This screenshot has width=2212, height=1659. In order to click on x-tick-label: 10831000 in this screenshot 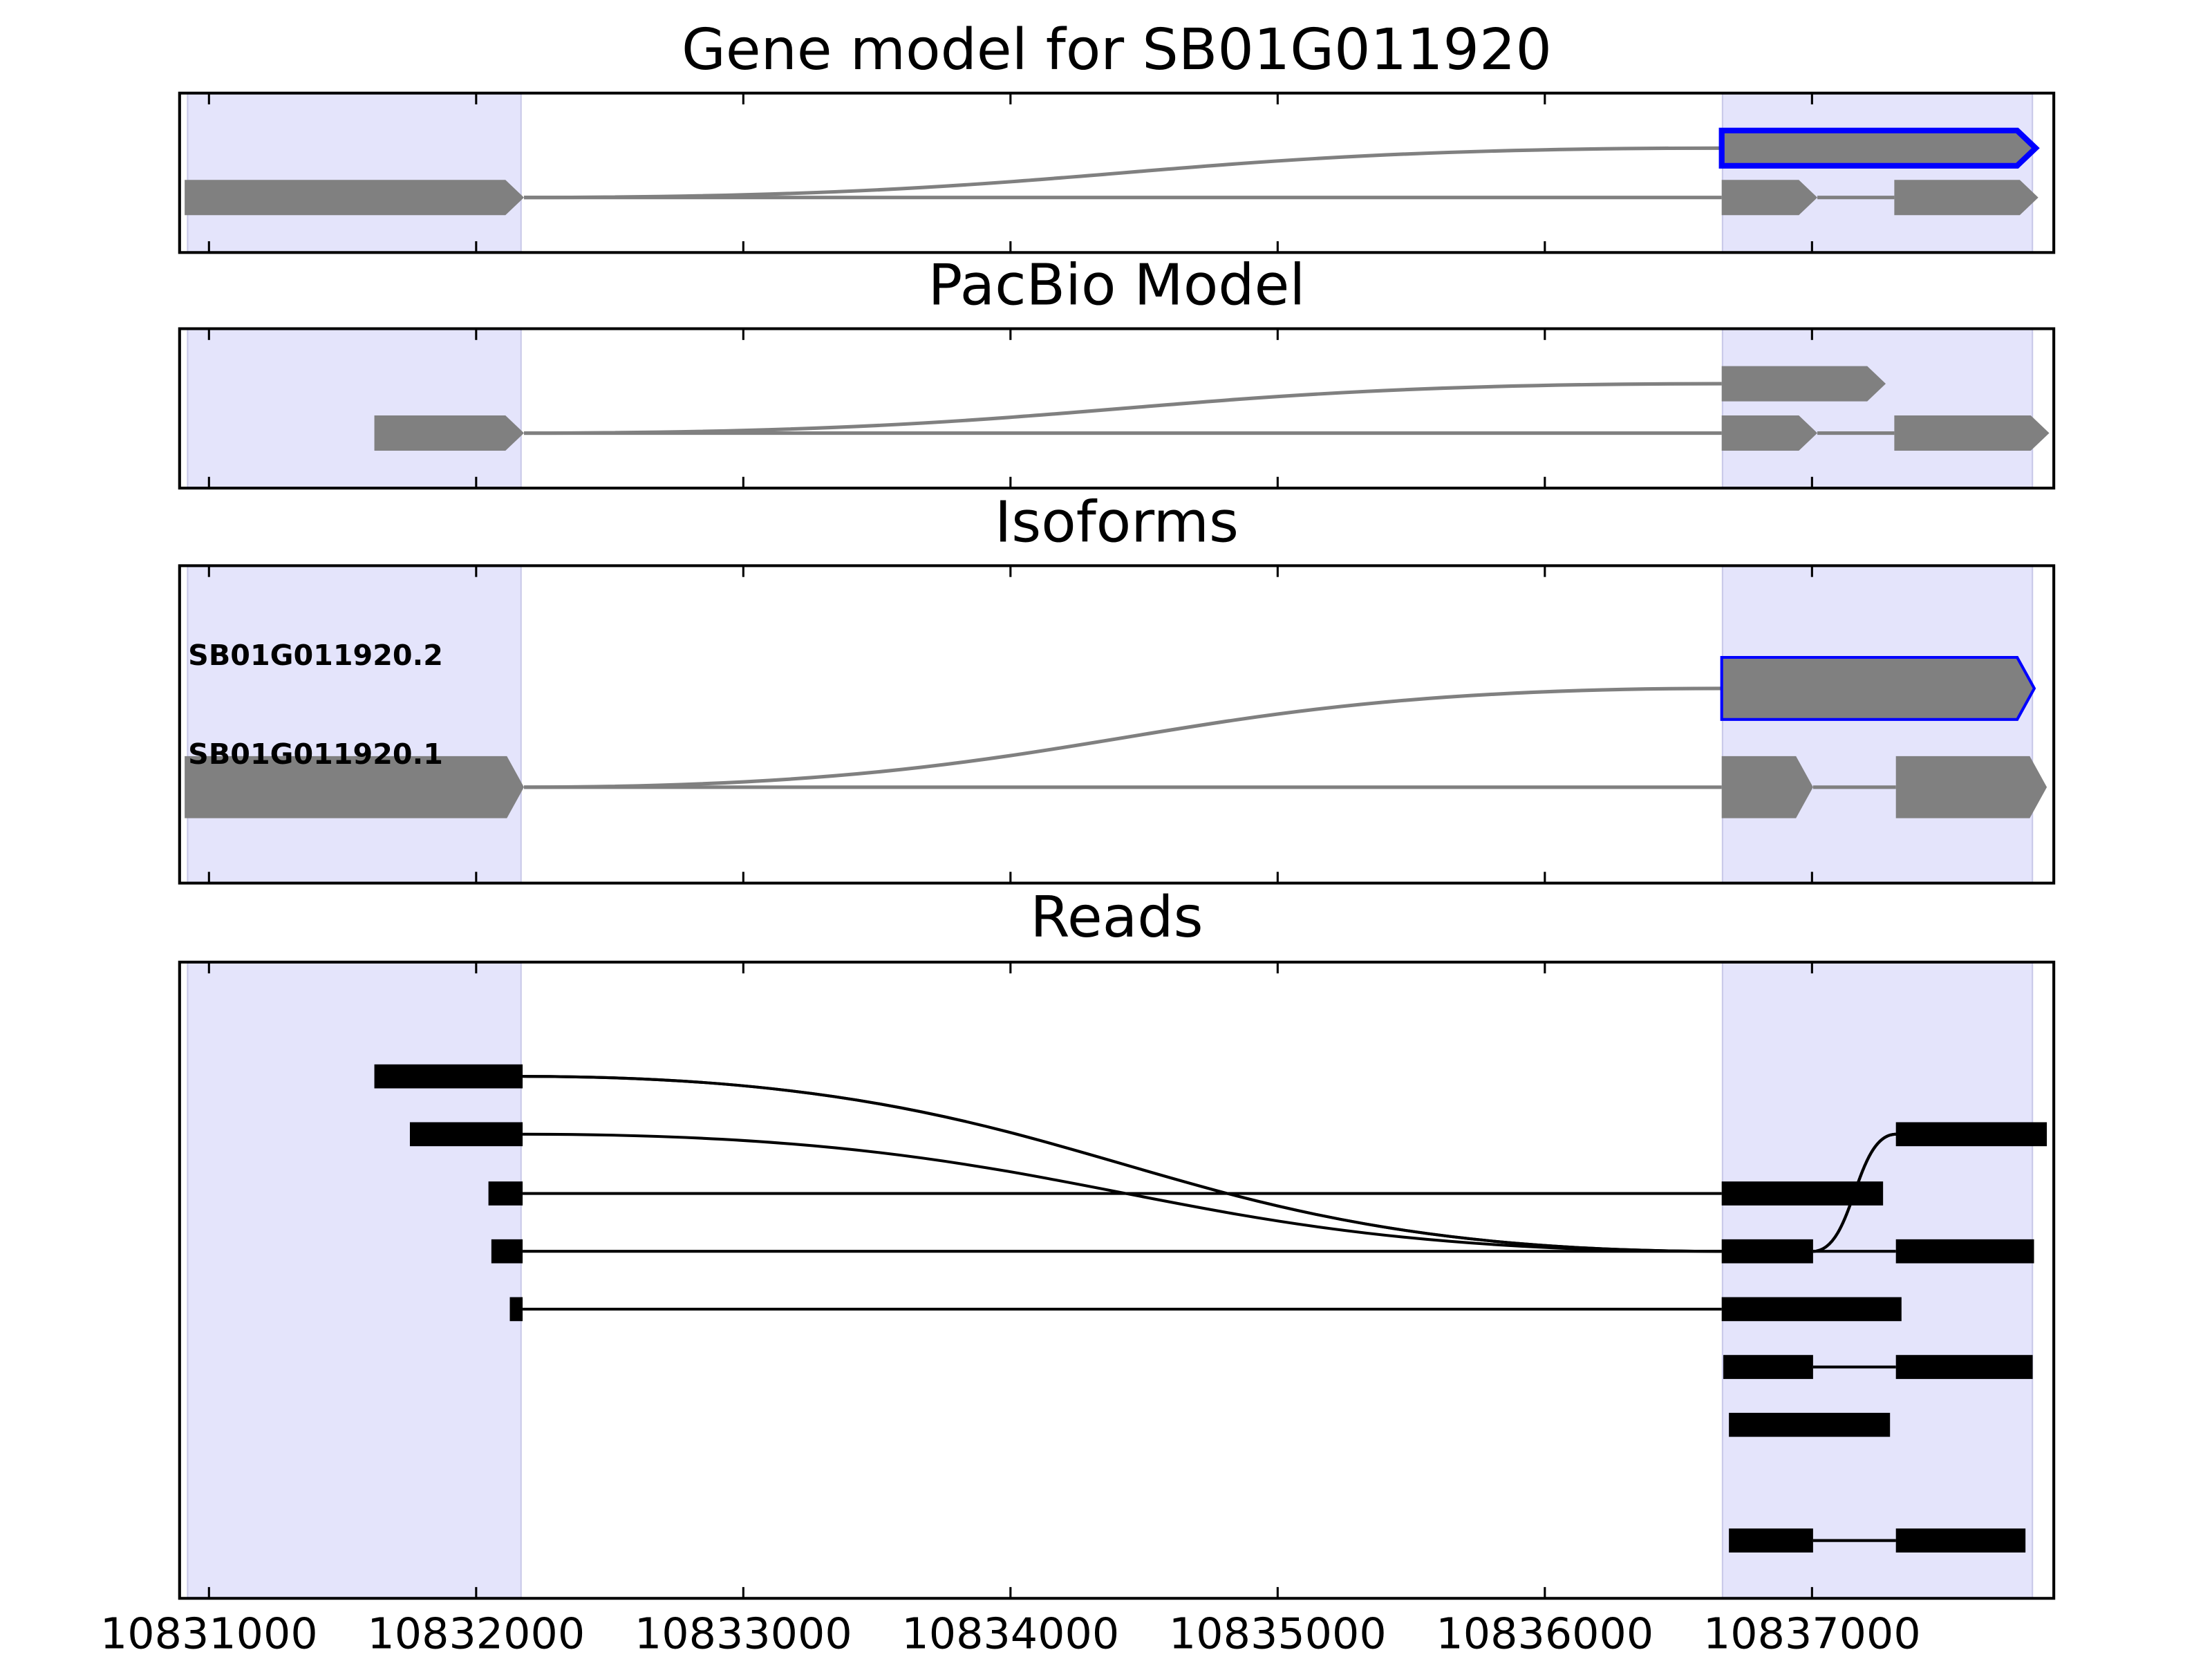, I will do `click(209, 1634)`.